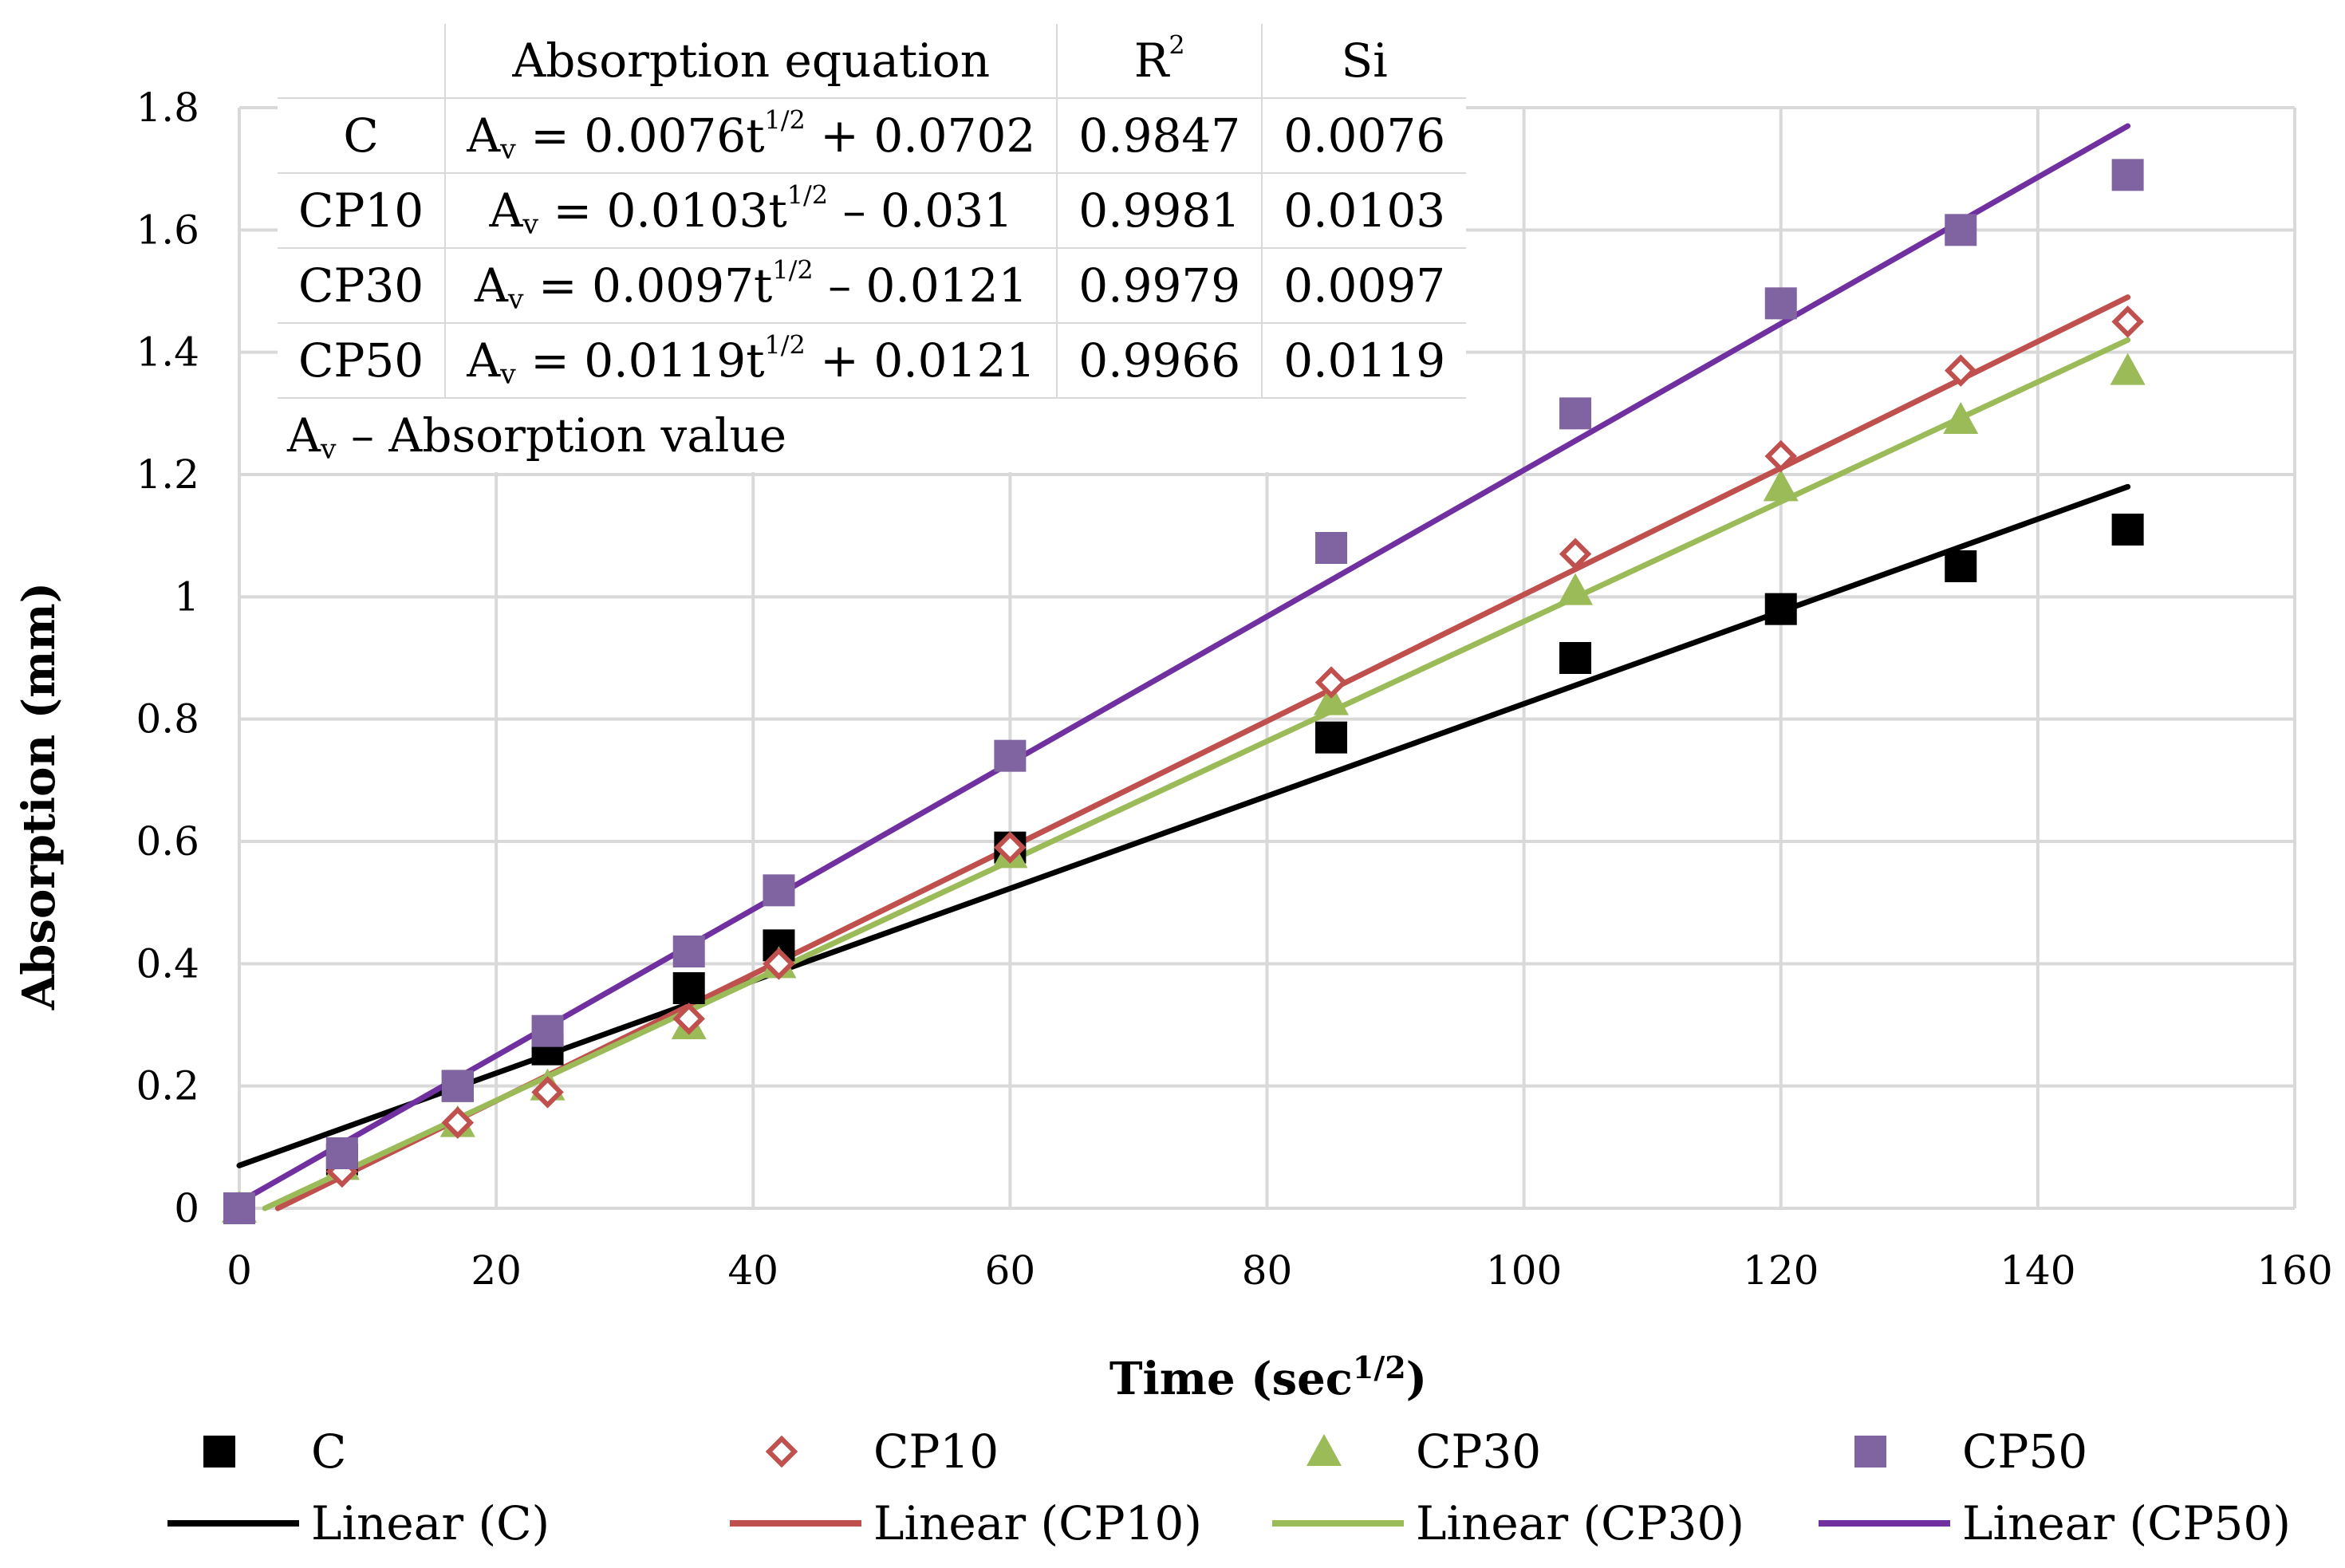 The image size is (2345, 1568). I want to click on table-note-row: Av – Absorption value, so click(872, 435).